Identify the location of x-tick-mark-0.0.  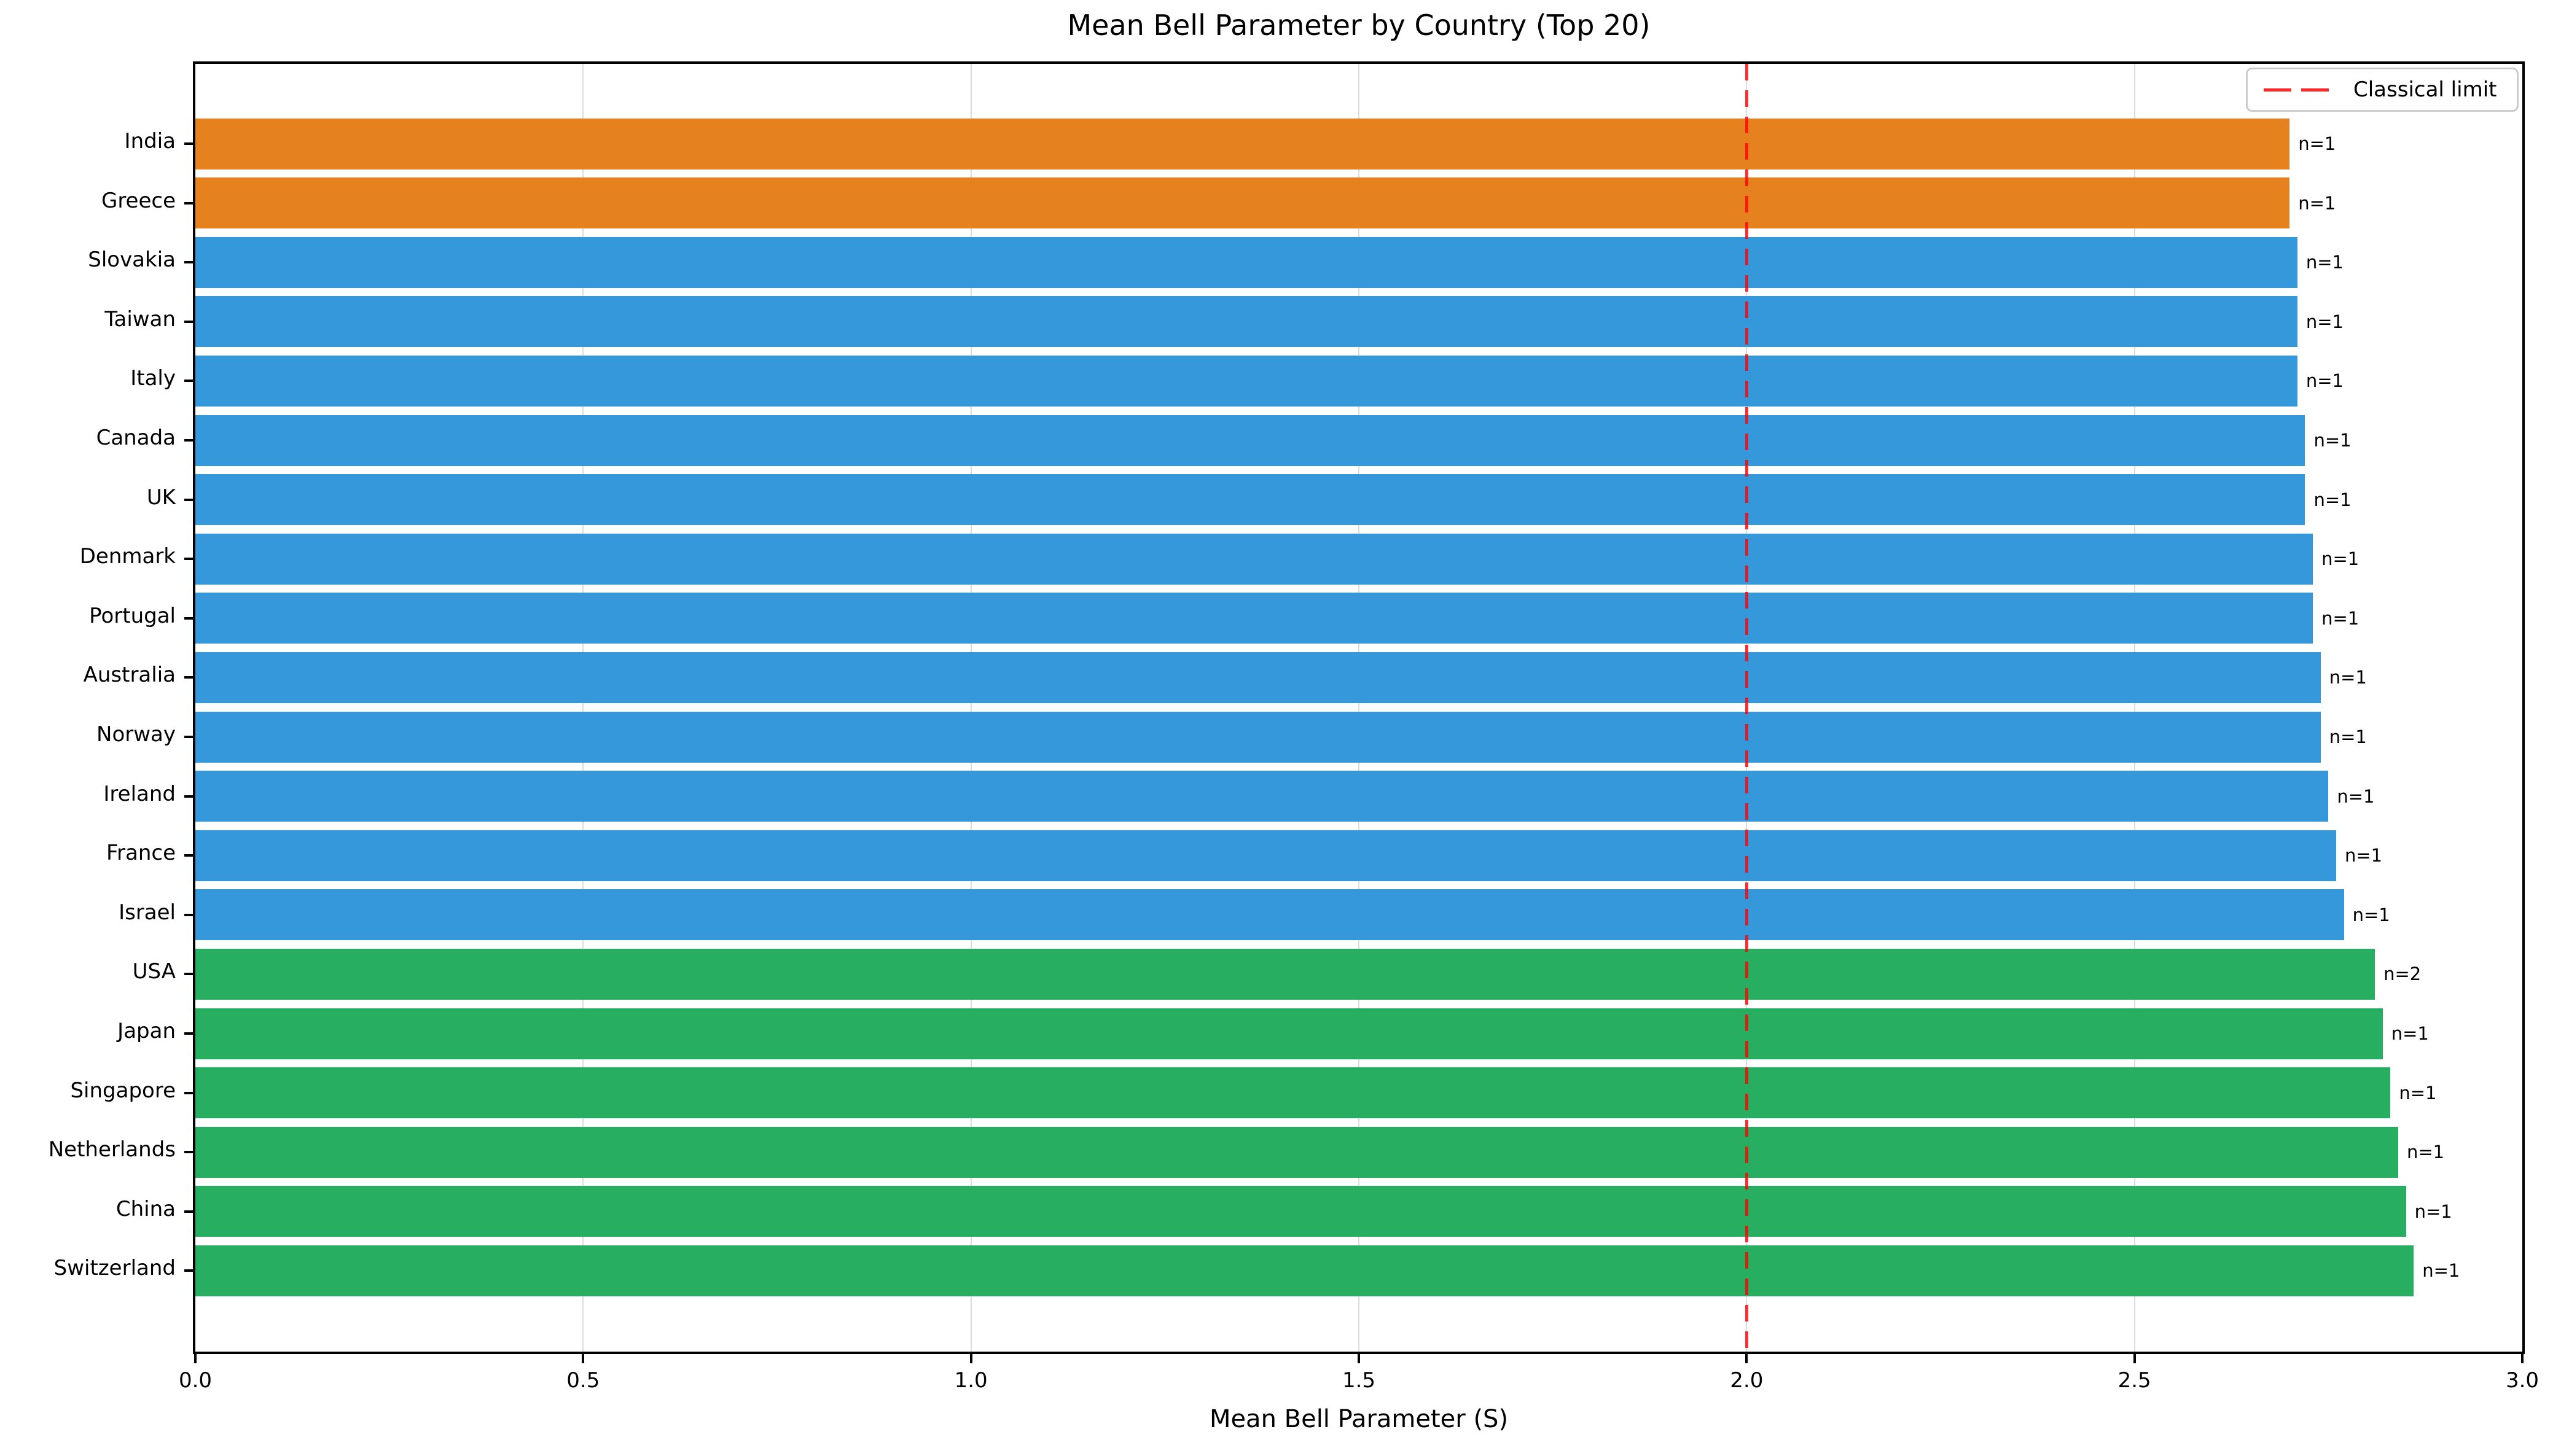
(195, 1358).